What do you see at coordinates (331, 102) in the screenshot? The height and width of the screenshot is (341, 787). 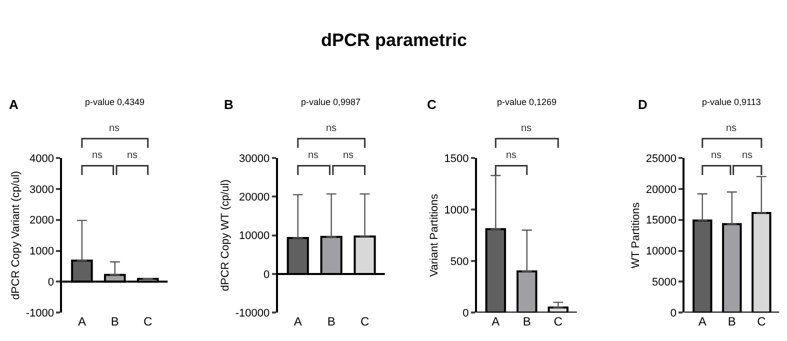 I see `chart-subtitle: p-value 0,9987` at bounding box center [331, 102].